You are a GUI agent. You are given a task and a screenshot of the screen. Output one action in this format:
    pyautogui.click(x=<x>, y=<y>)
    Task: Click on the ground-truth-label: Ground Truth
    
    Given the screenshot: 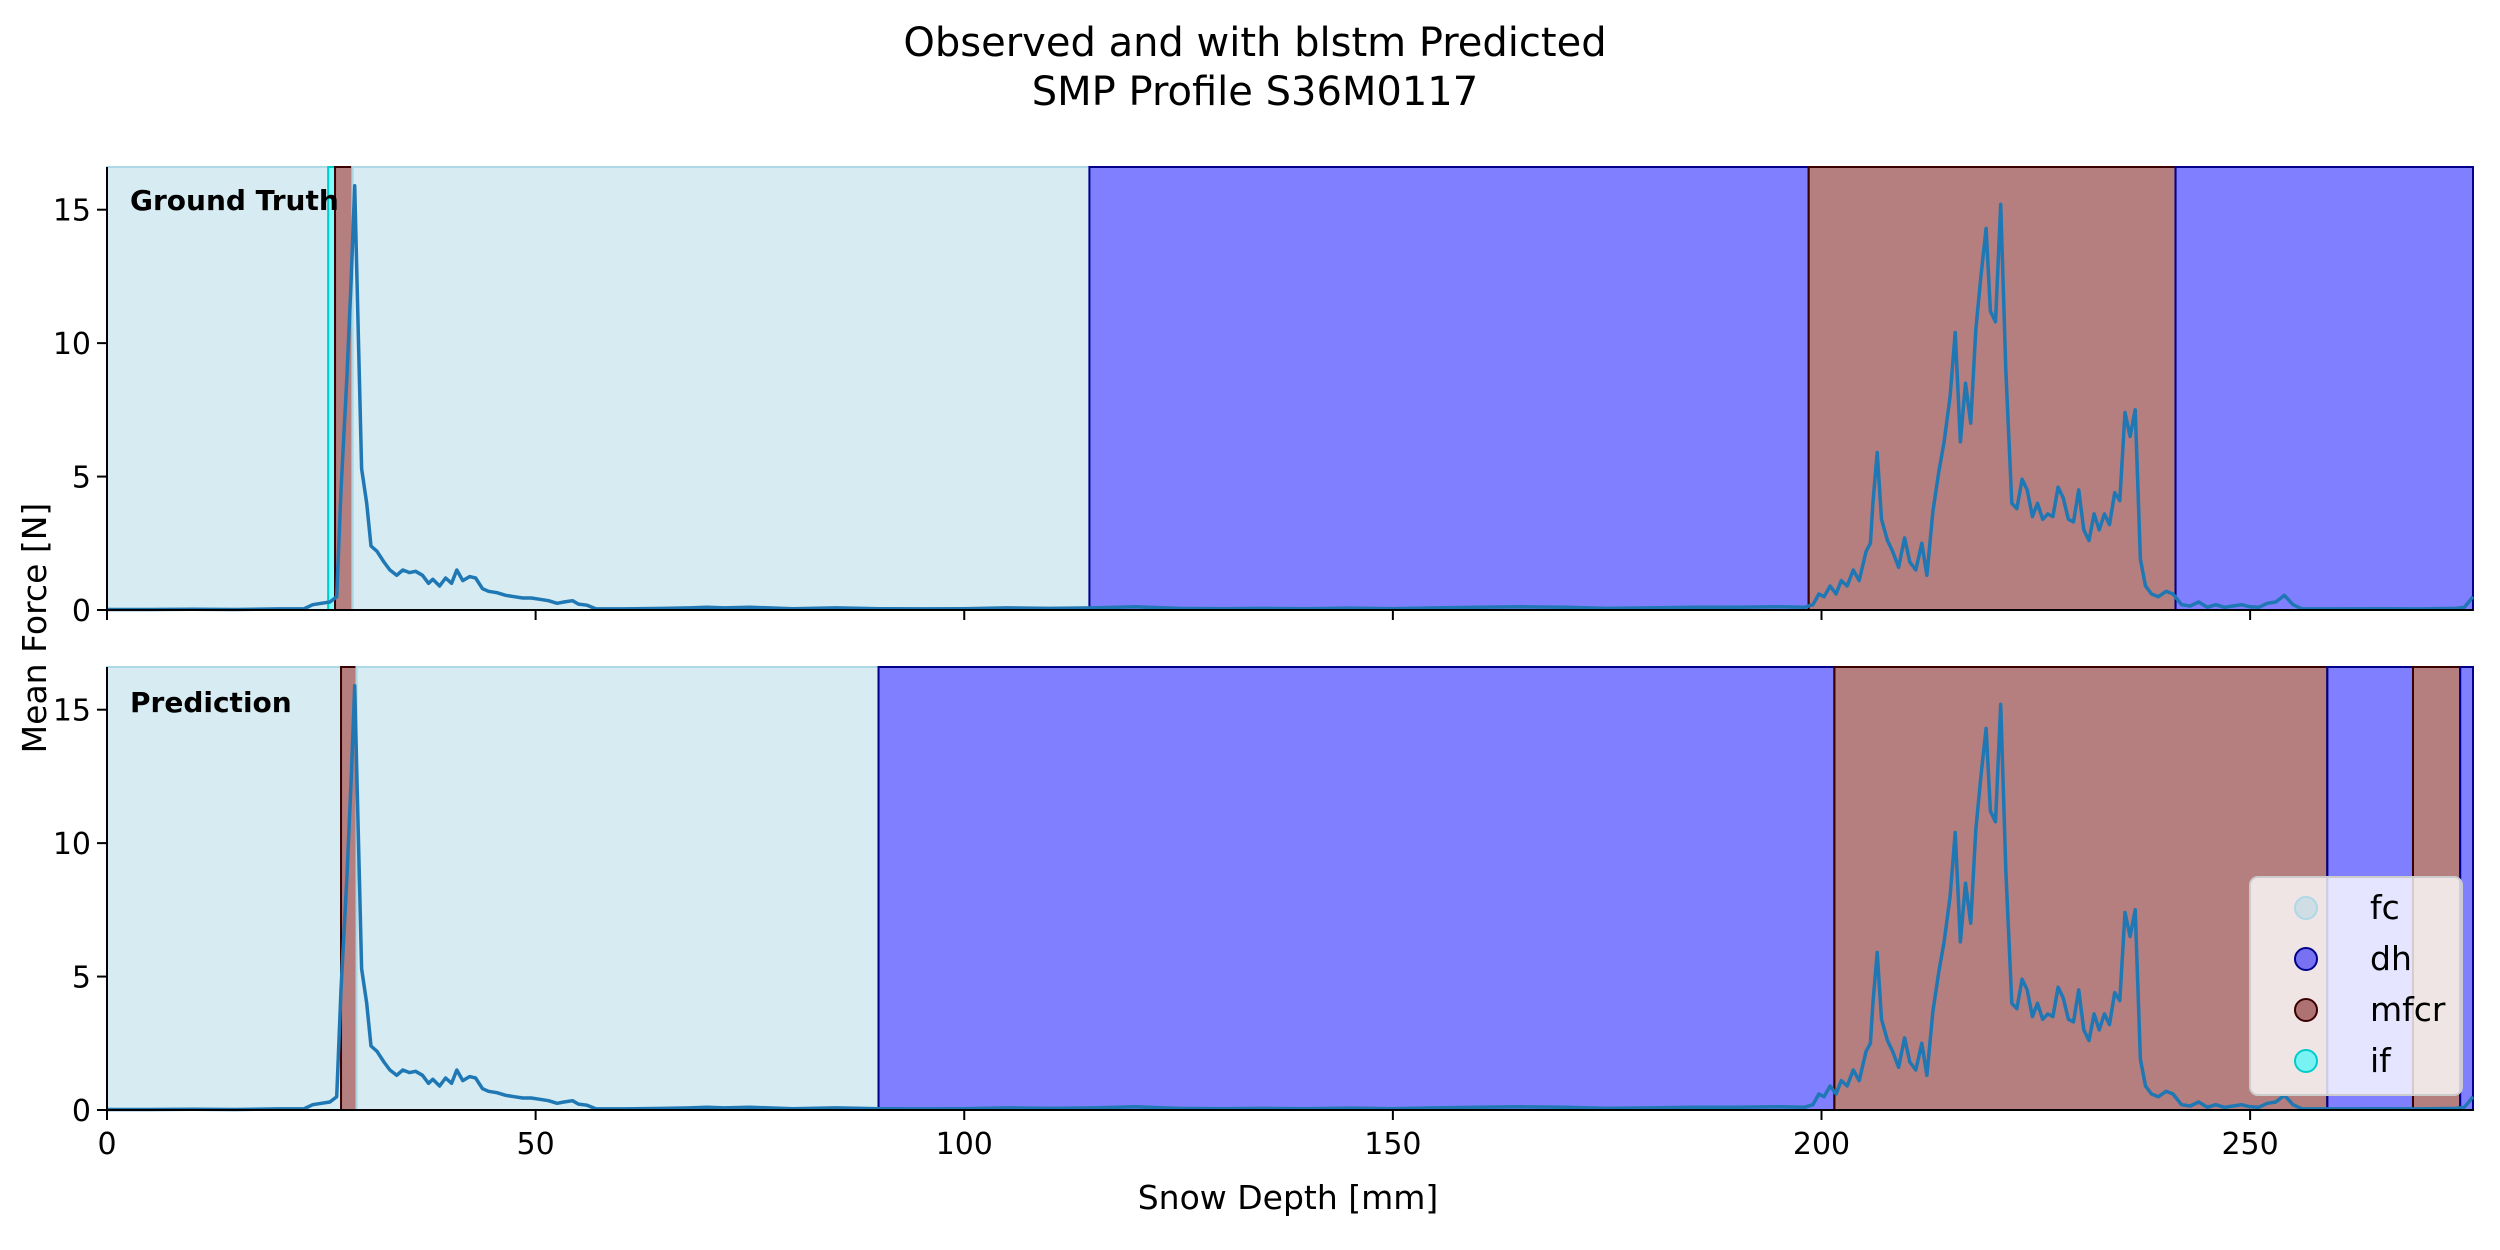 What is the action you would take?
    pyautogui.click(x=234, y=200)
    